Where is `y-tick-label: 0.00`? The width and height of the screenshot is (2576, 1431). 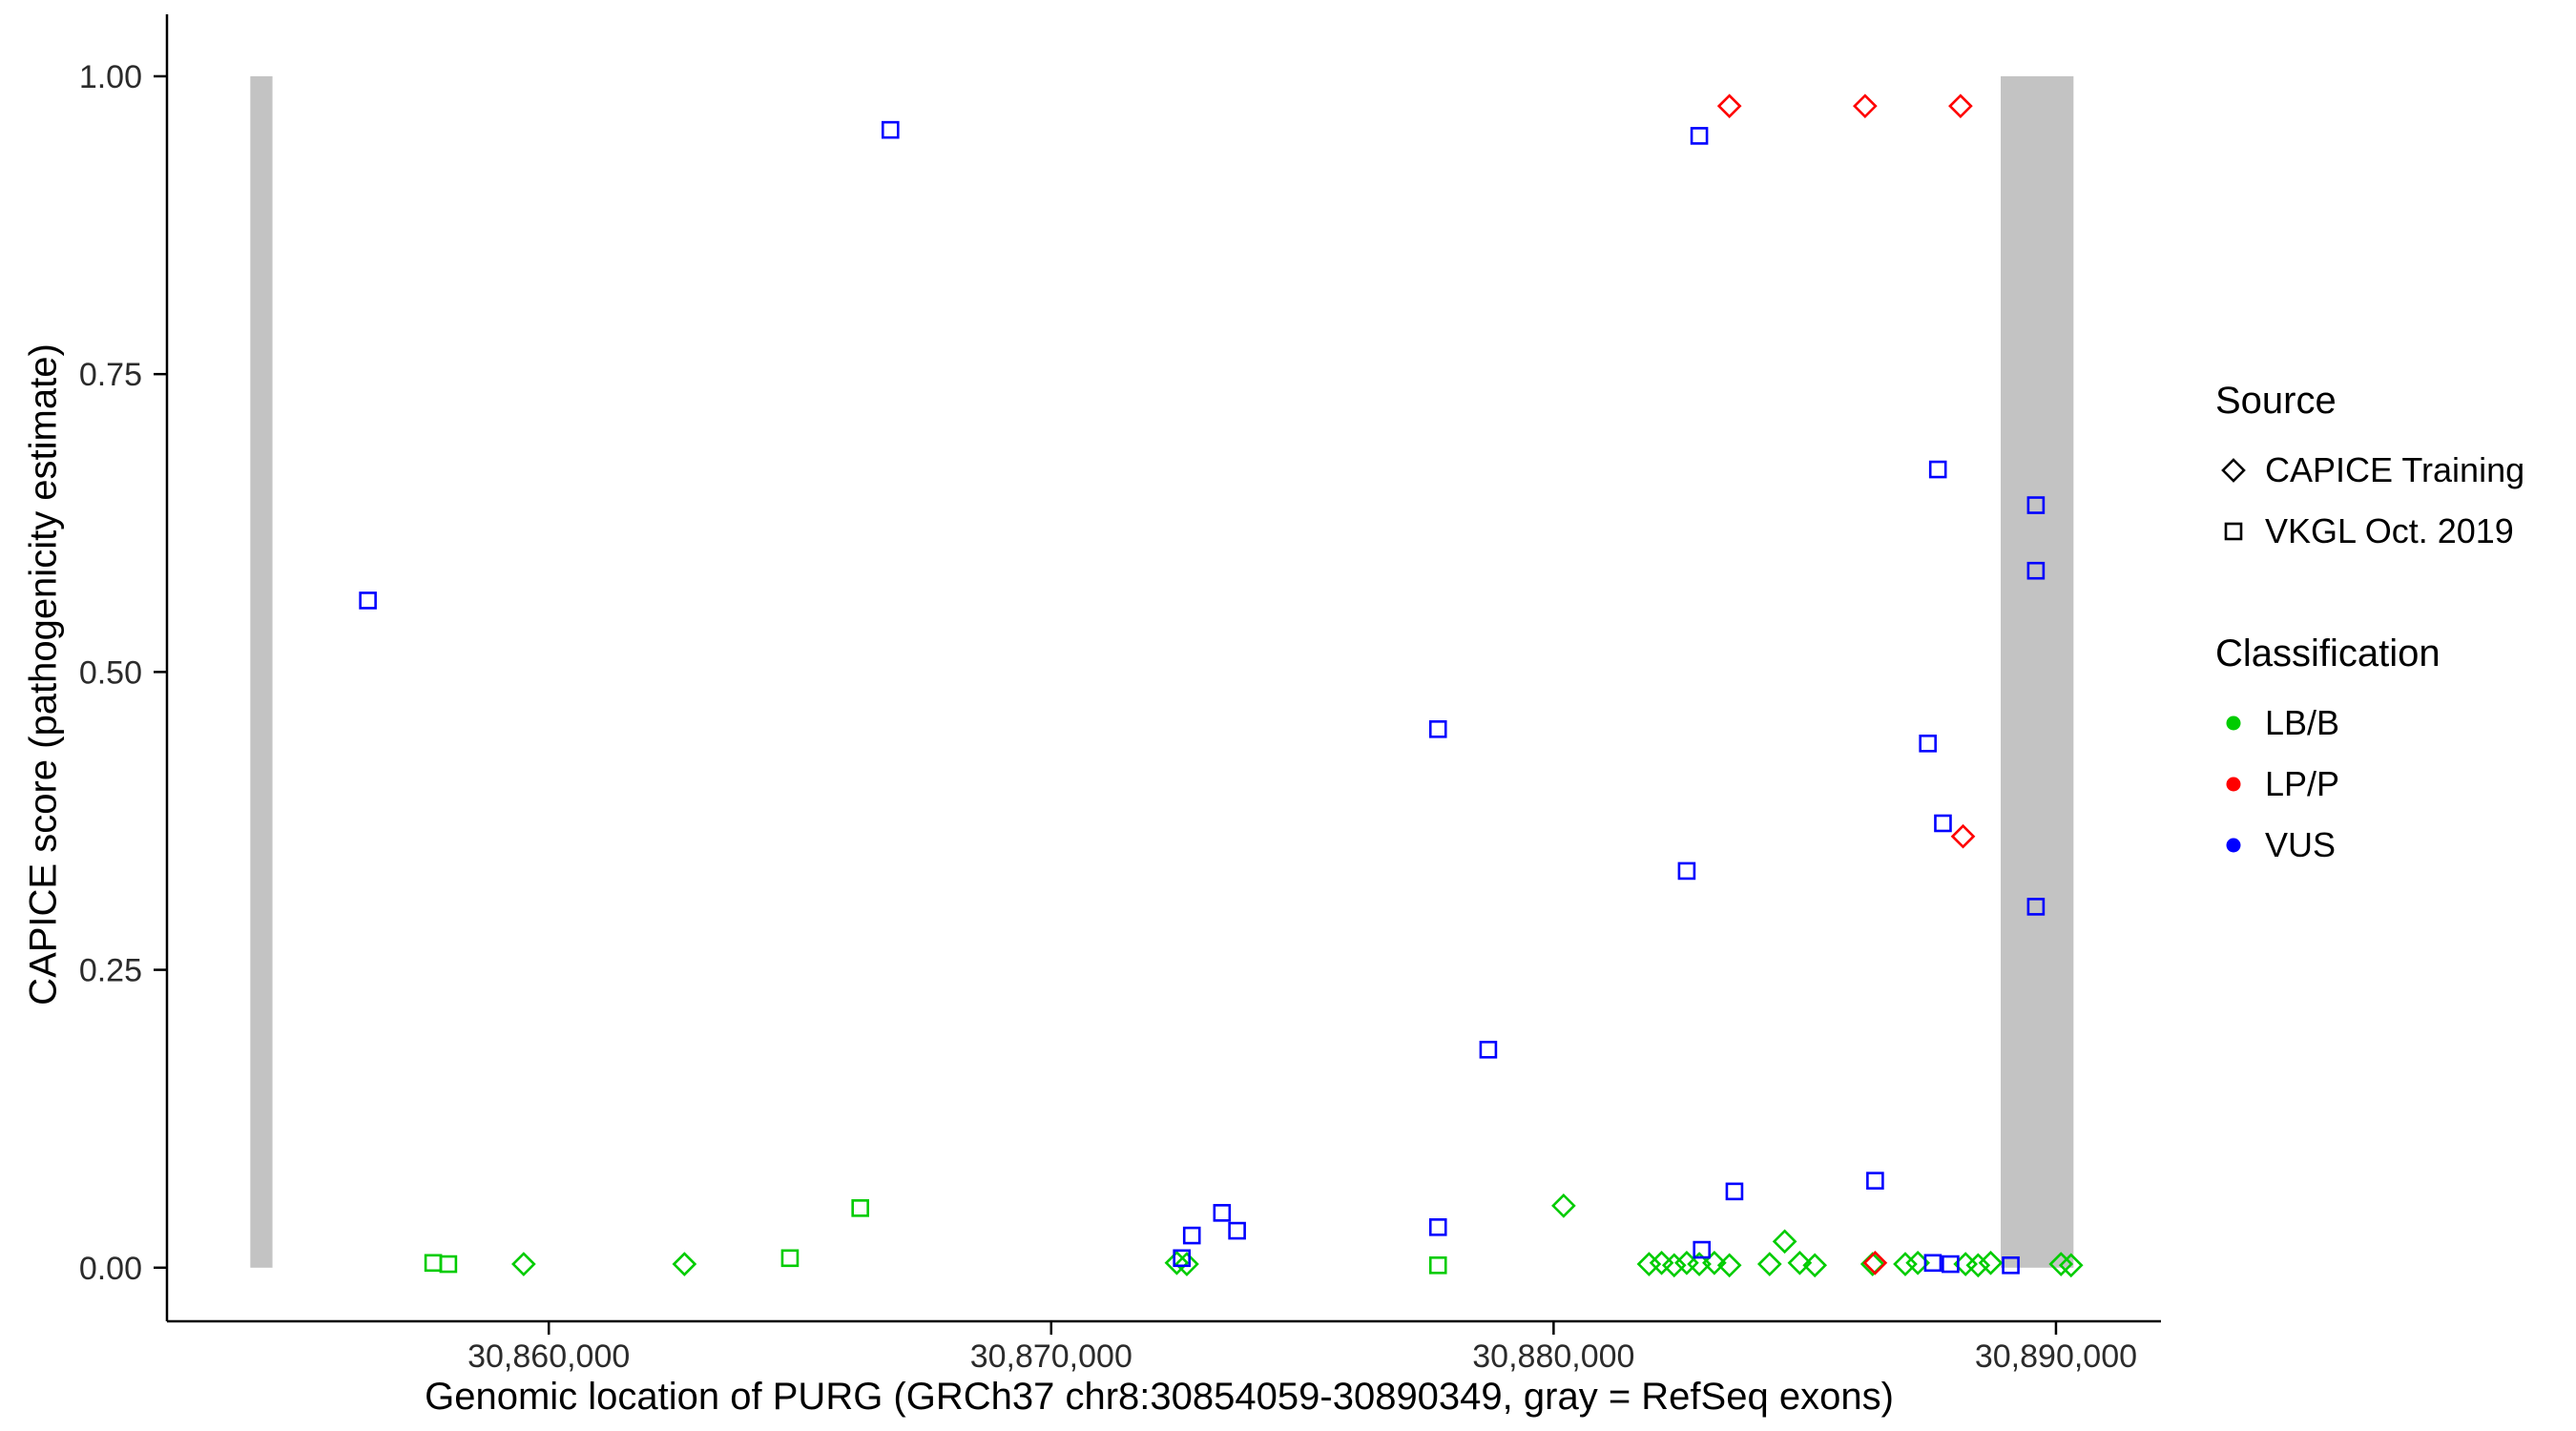 y-tick-label: 0.00 is located at coordinates (110, 1269).